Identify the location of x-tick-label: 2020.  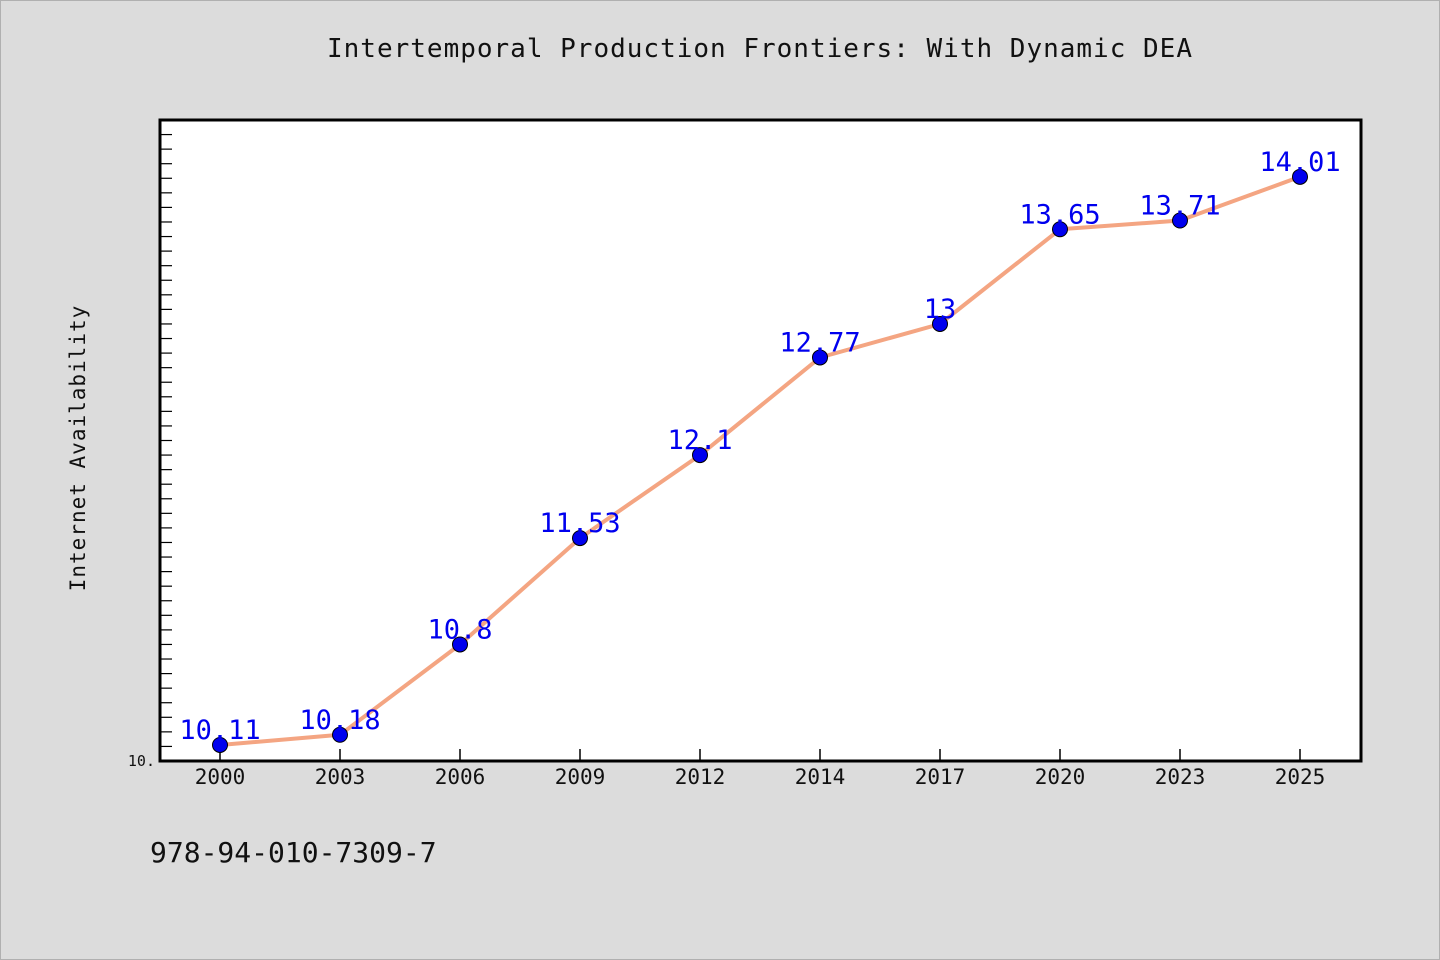
(1060, 777).